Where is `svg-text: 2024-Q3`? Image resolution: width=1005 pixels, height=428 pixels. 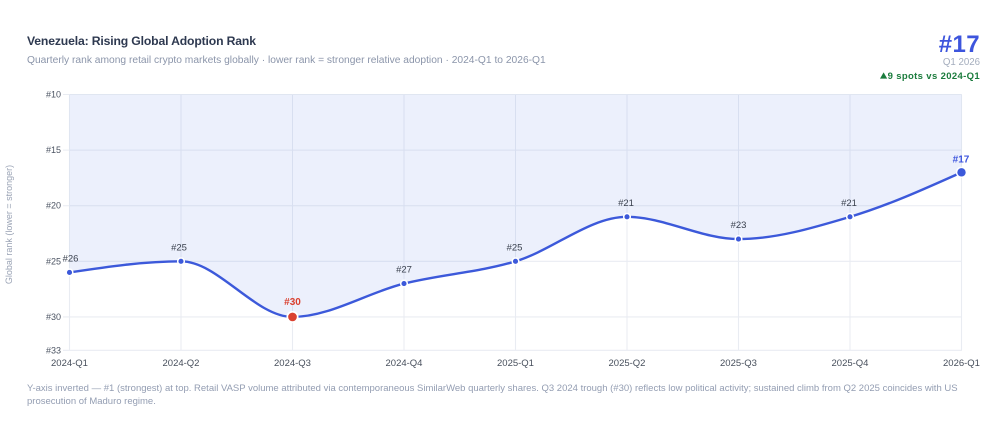 svg-text: 2024-Q3 is located at coordinates (292, 363).